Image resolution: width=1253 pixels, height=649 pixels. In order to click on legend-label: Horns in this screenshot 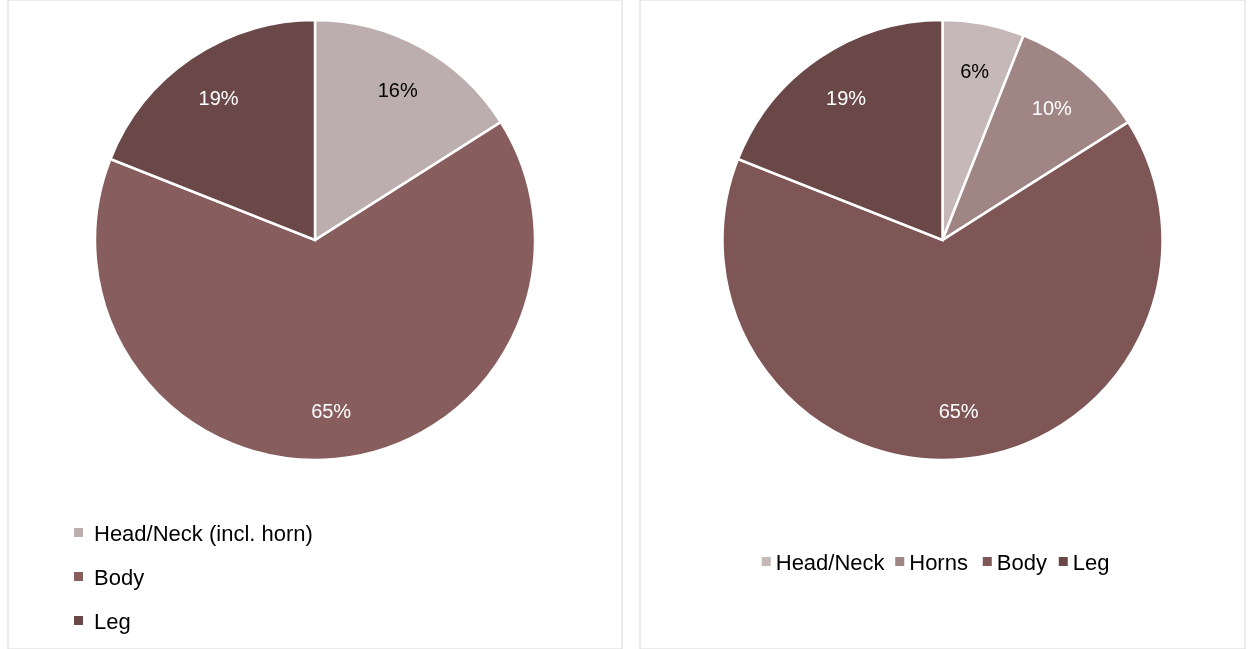, I will do `click(938, 562)`.